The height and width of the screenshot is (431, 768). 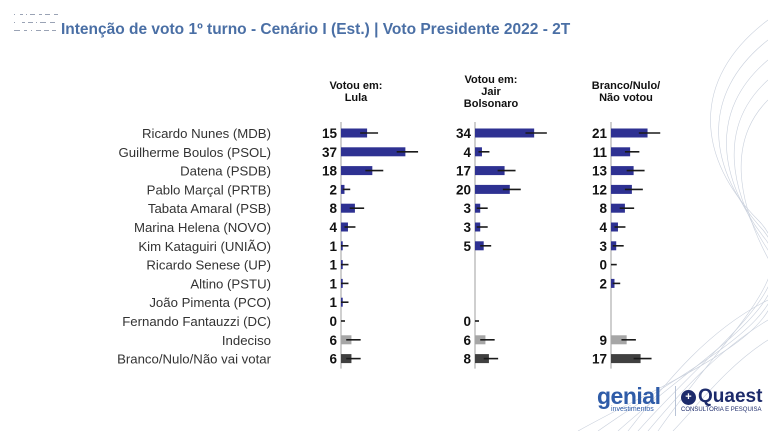 What do you see at coordinates (204, 246) in the screenshot?
I see `category-label: Kim Kataguiri (UNIÃO)` at bounding box center [204, 246].